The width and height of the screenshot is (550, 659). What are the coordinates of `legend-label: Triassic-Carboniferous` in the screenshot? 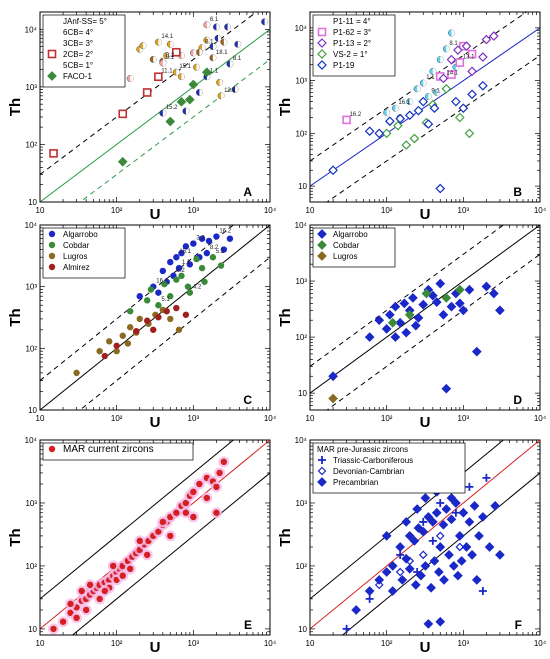 It's located at (373, 460).